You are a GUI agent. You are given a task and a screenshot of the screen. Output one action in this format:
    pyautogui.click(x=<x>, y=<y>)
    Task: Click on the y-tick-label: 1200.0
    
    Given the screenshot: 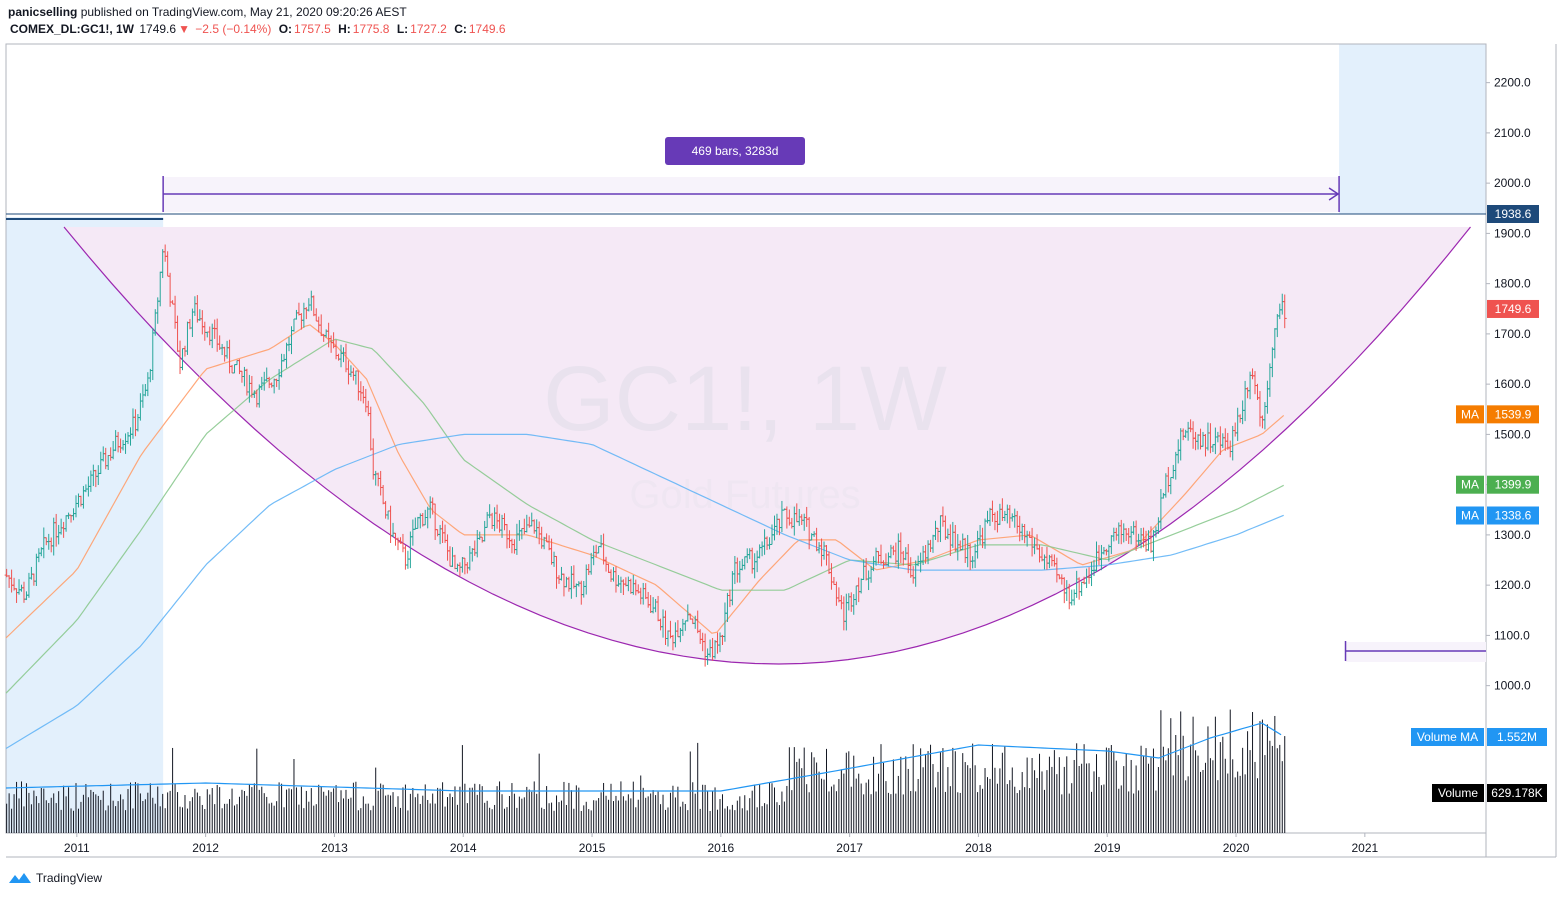 What is the action you would take?
    pyautogui.click(x=1512, y=585)
    